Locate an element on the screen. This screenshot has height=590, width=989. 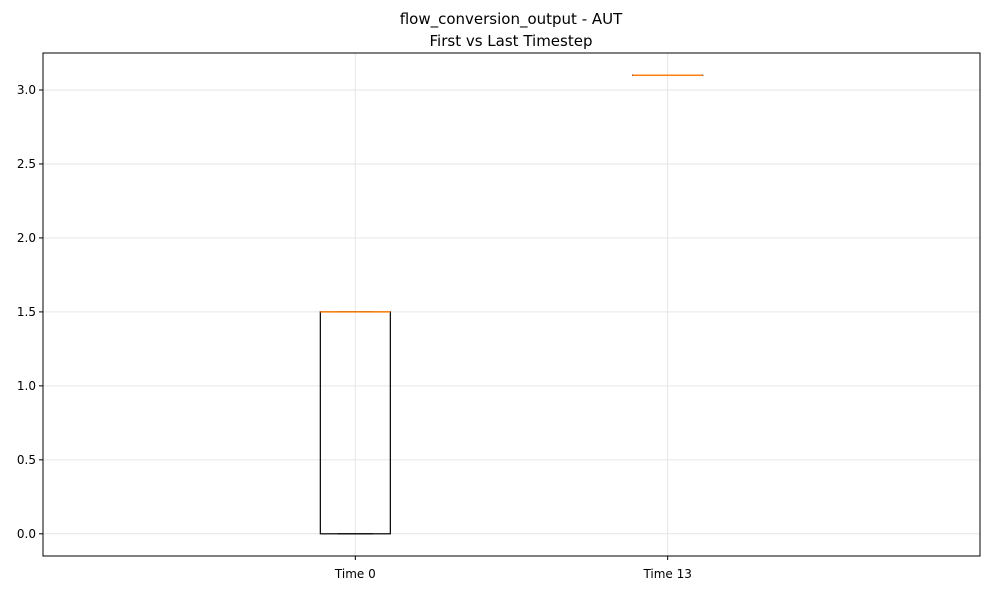
x-tick-label: Time 13 is located at coordinates (666, 574).